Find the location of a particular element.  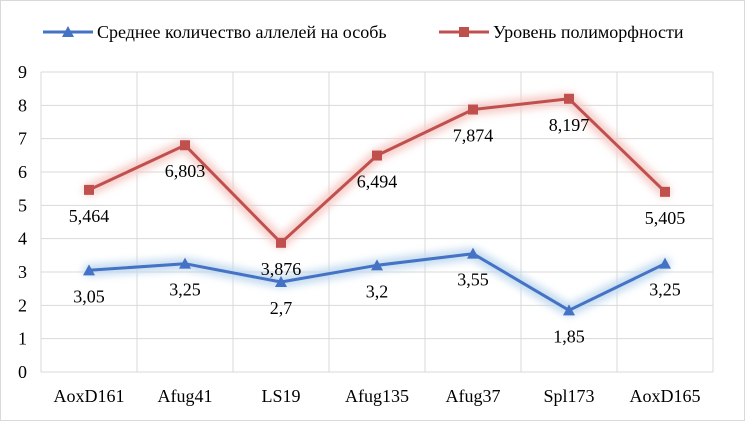

data-label: 3,55 is located at coordinates (473, 280).